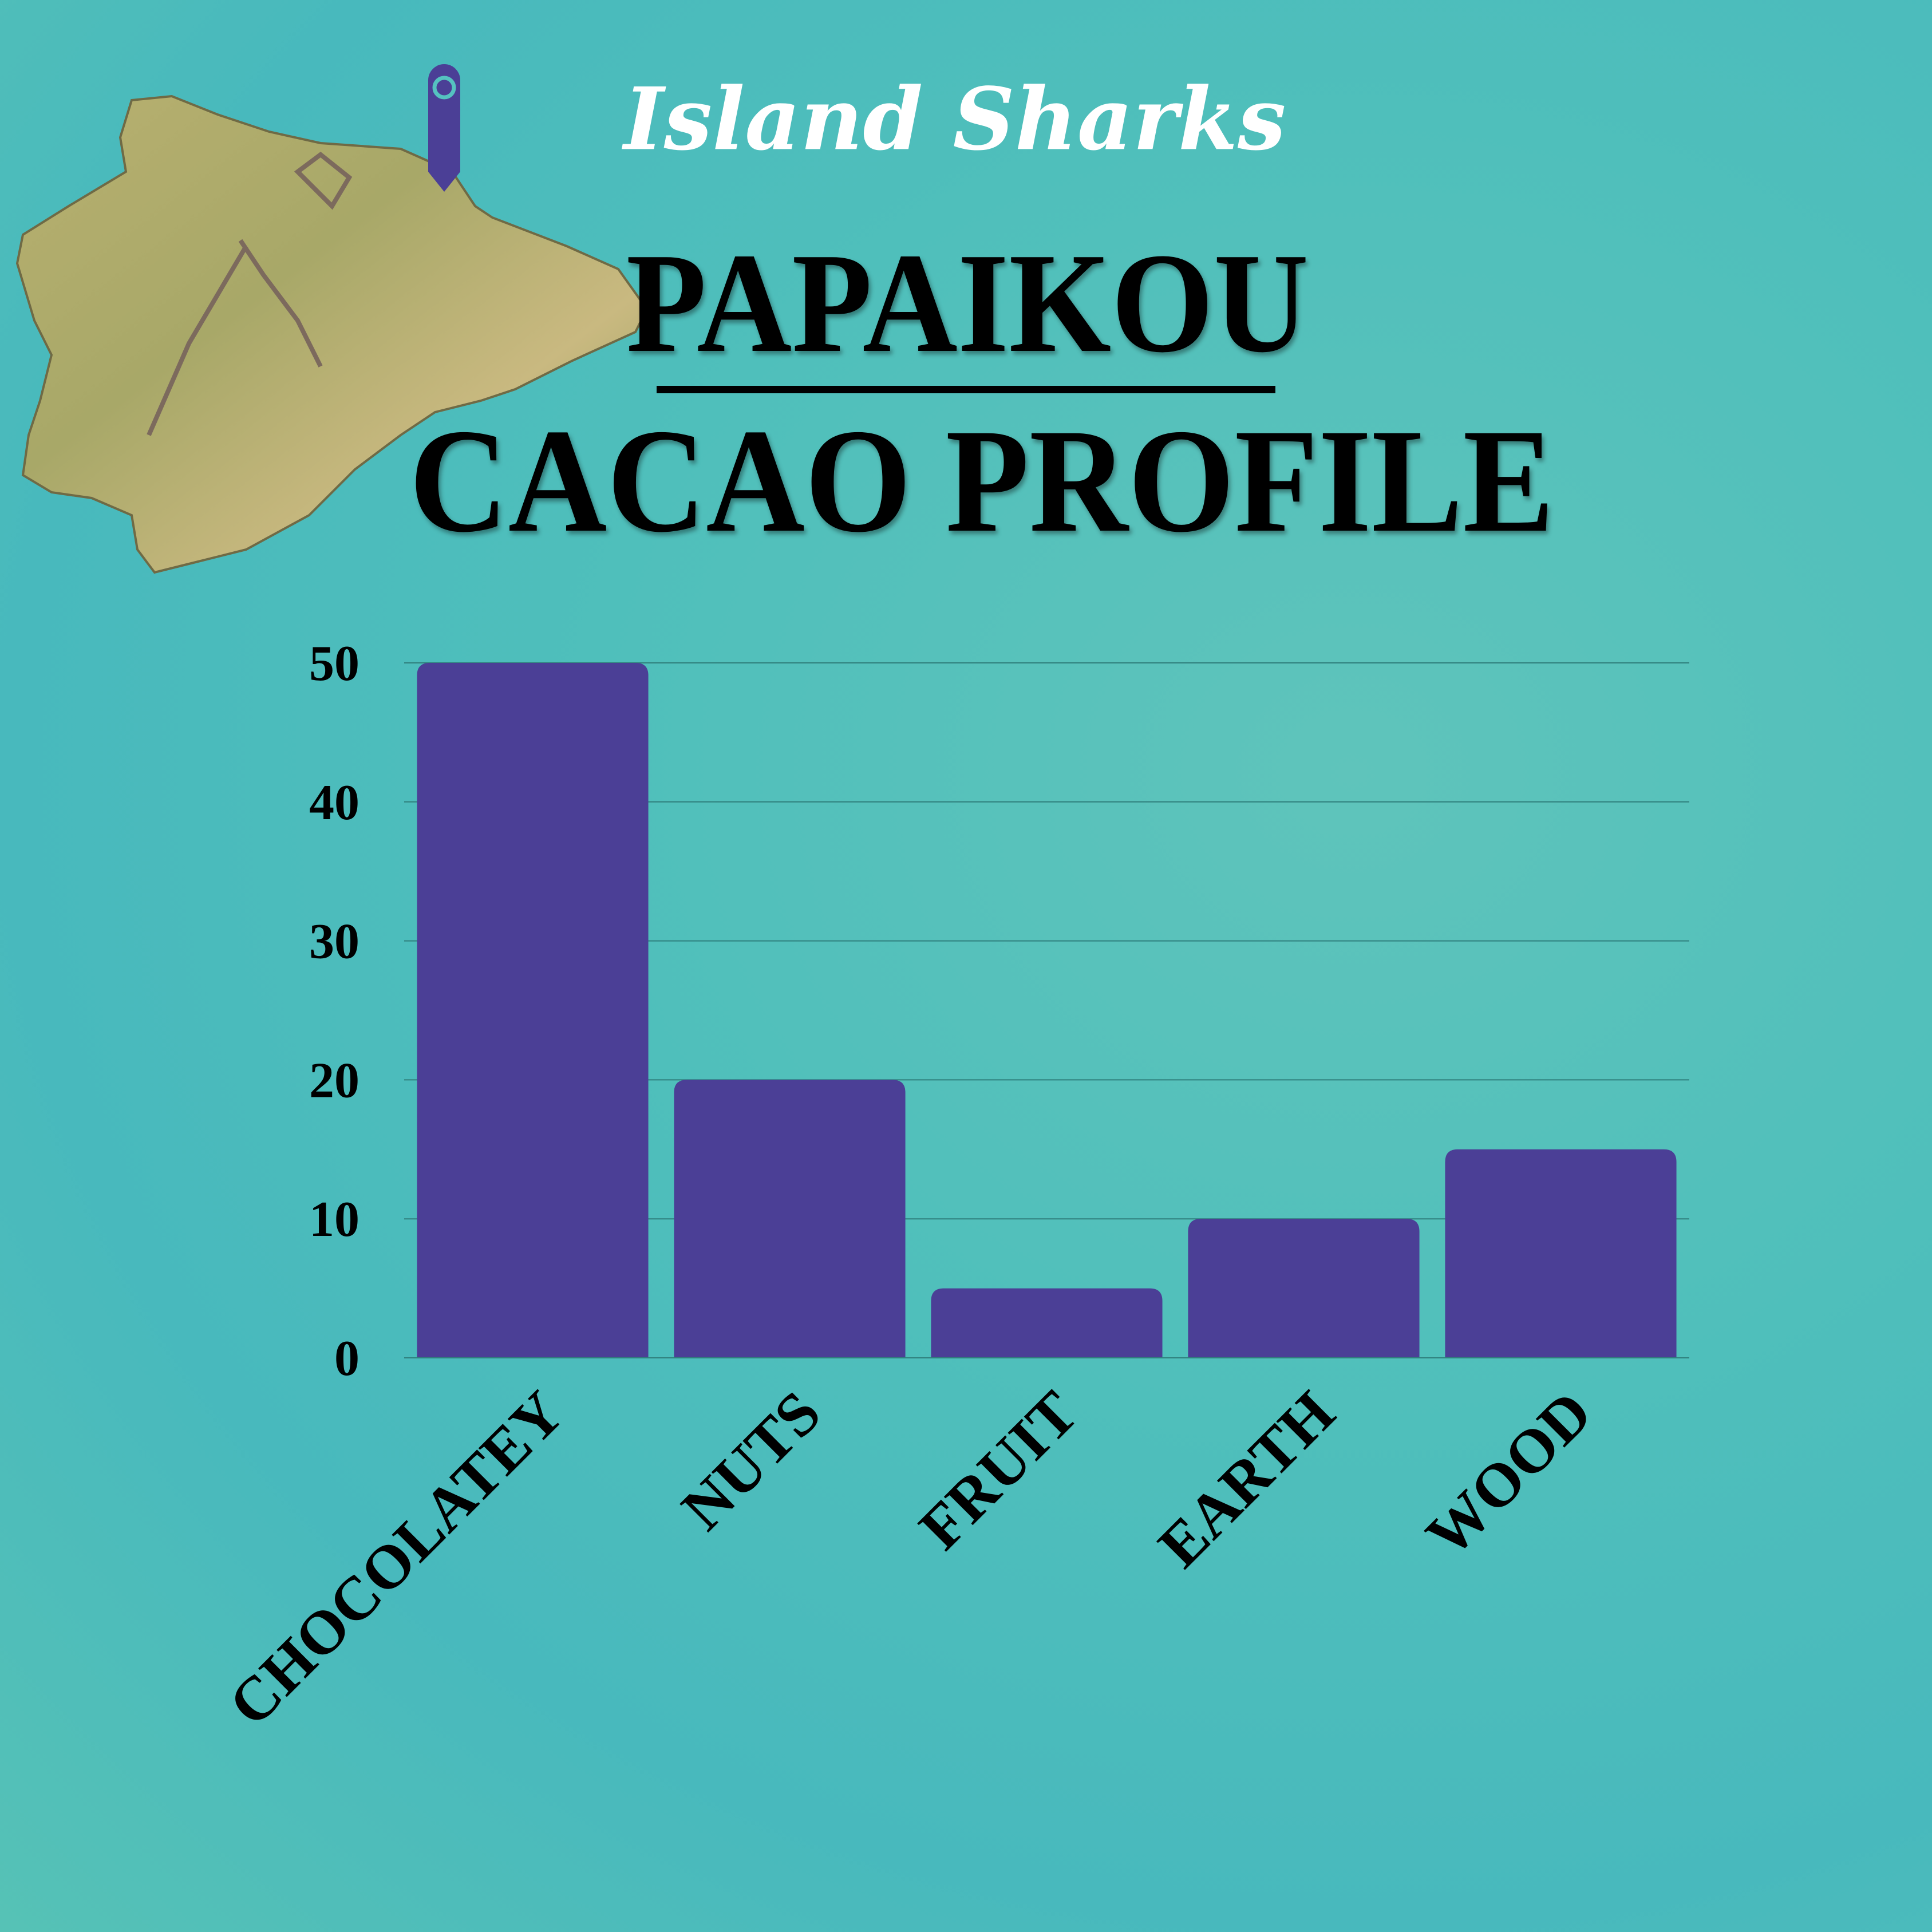  What do you see at coordinates (334, 664) in the screenshot?
I see `y-tick-label: 50` at bounding box center [334, 664].